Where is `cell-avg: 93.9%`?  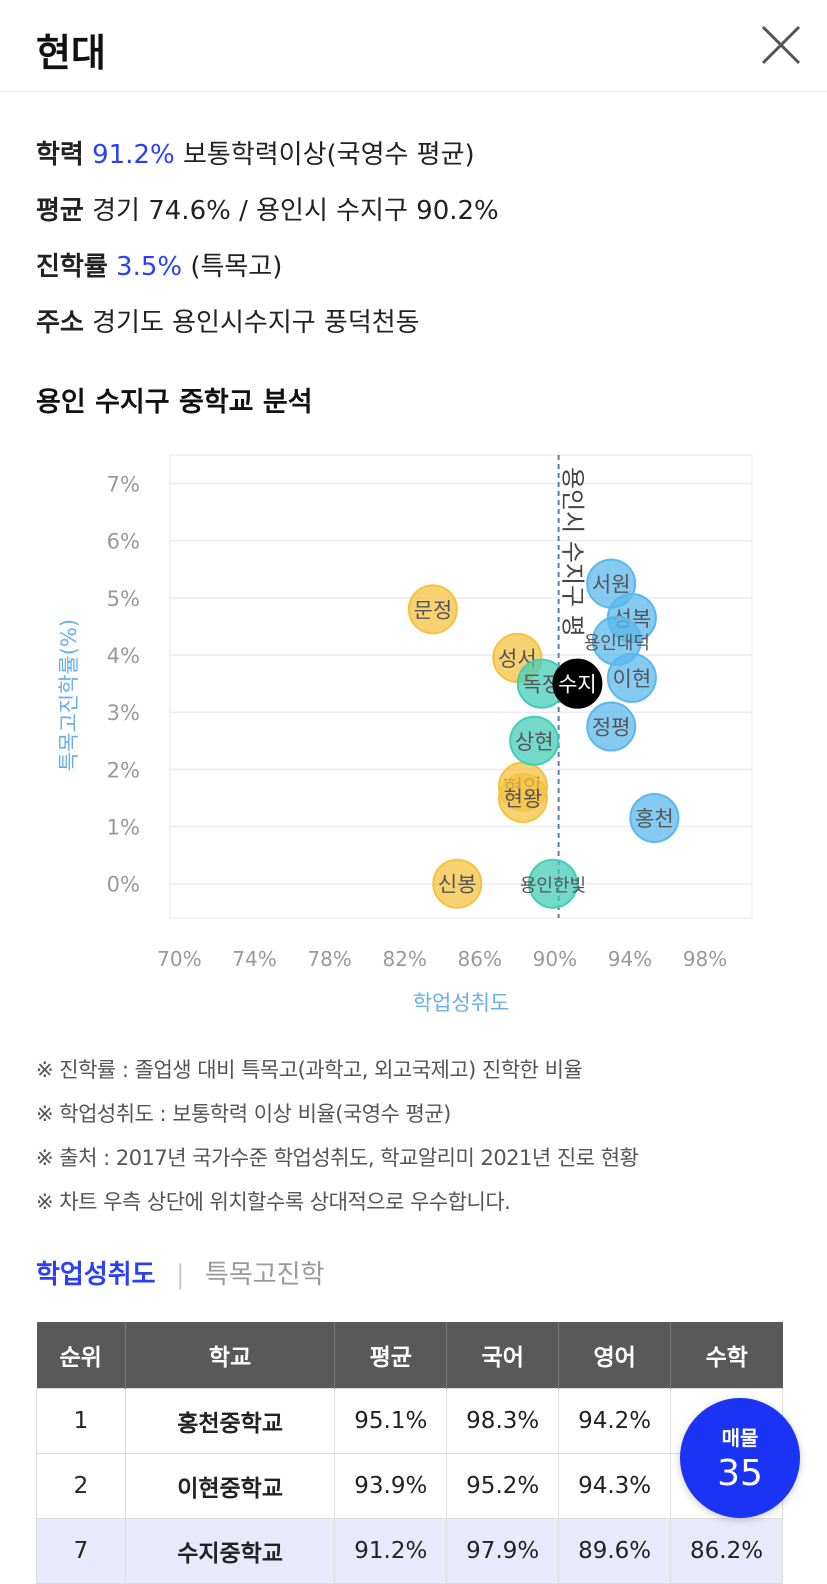 cell-avg: 93.9% is located at coordinates (391, 1485).